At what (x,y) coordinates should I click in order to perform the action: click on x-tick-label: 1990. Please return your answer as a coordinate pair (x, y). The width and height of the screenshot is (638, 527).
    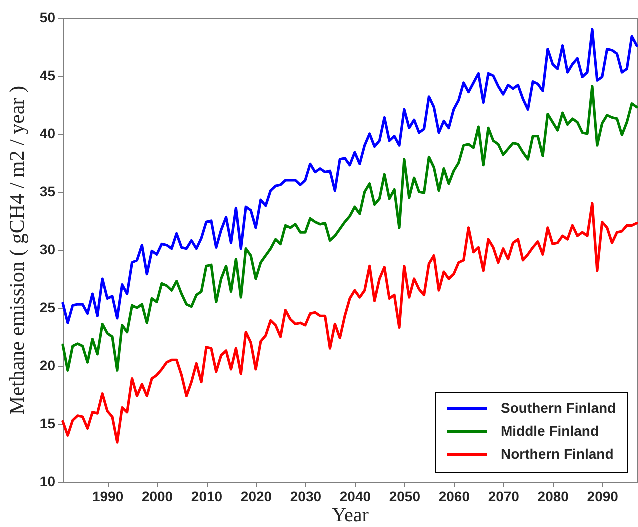
    Looking at the image, I should click on (108, 496).